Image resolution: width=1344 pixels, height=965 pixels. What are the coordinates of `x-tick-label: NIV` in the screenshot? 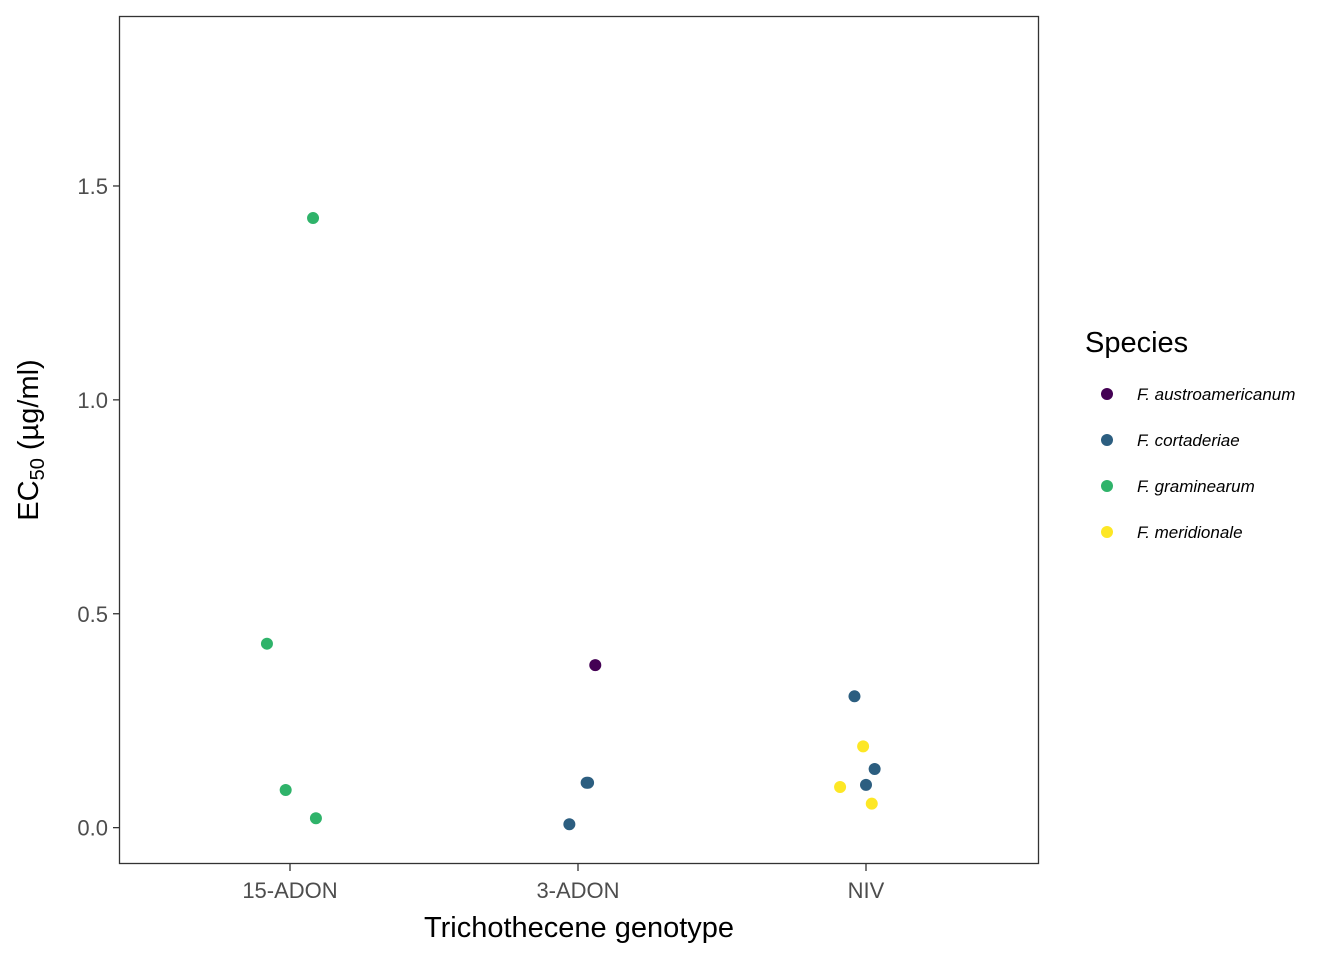 It's located at (866, 890).